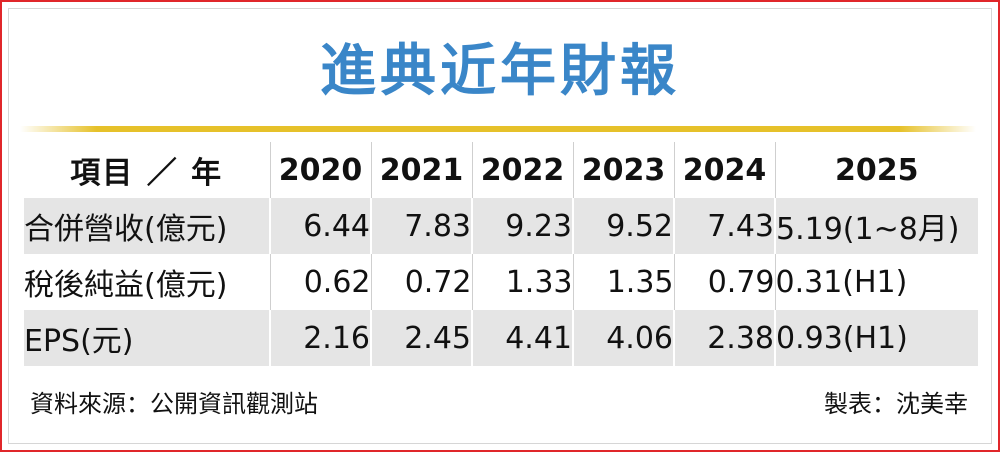 This screenshot has height=452, width=1000. What do you see at coordinates (624, 282) in the screenshot?
I see `table-cell: 1.35` at bounding box center [624, 282].